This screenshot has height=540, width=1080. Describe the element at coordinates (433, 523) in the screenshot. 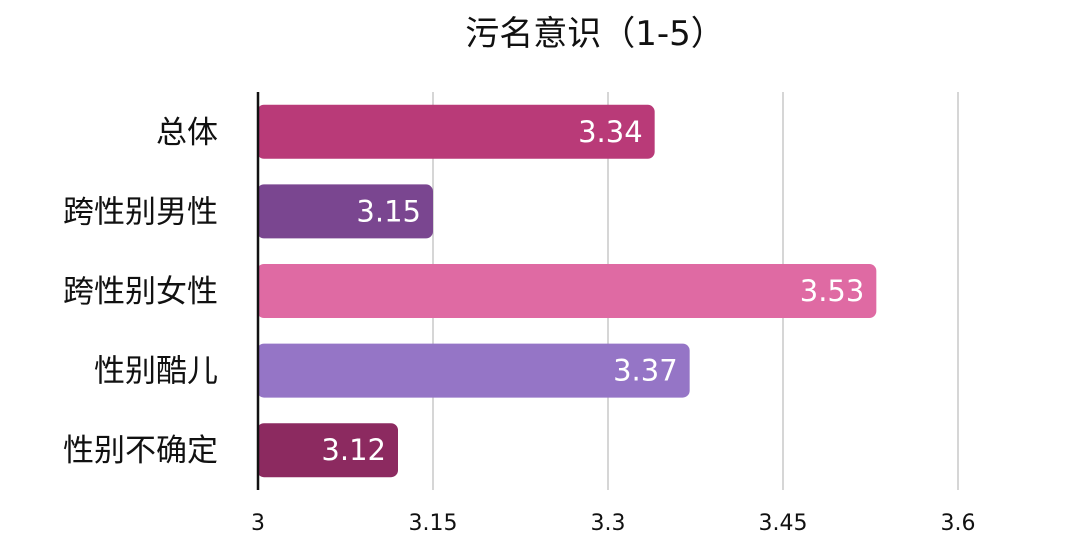

I see `x-tick-label: 3.15` at that location.